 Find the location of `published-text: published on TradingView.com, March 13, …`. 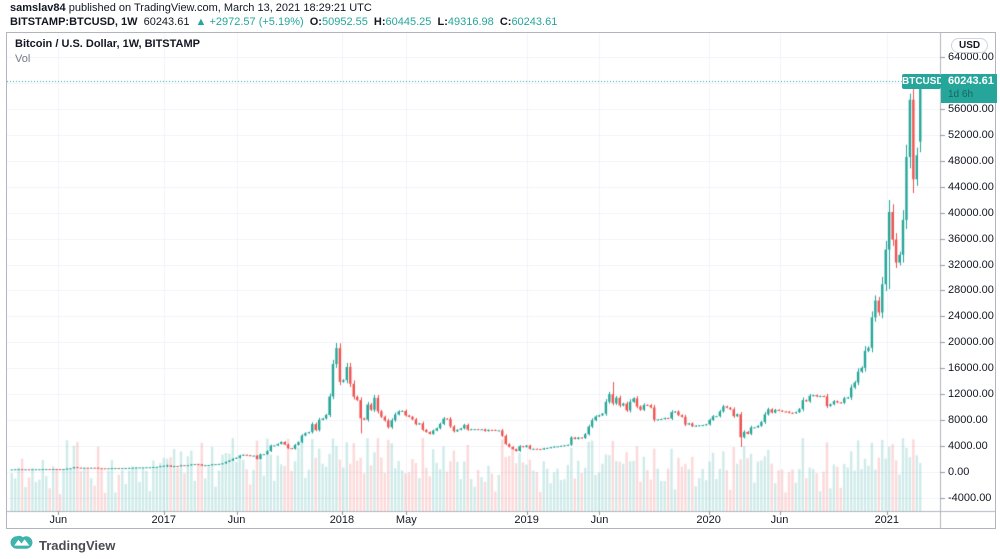

published-text: published on TradingView.com, March 13, … is located at coordinates (218, 8).